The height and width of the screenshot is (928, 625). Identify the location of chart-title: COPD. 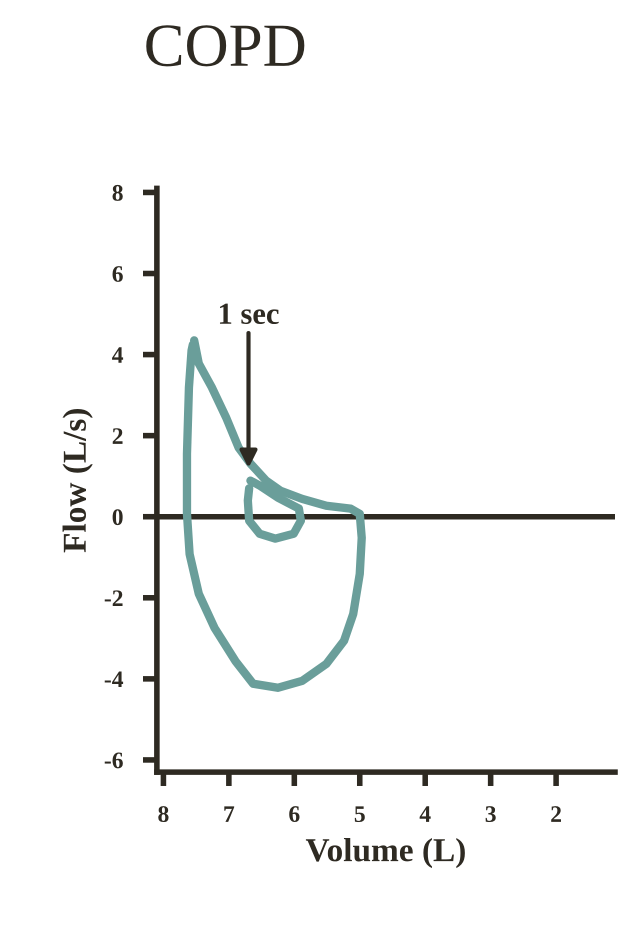
(225, 45).